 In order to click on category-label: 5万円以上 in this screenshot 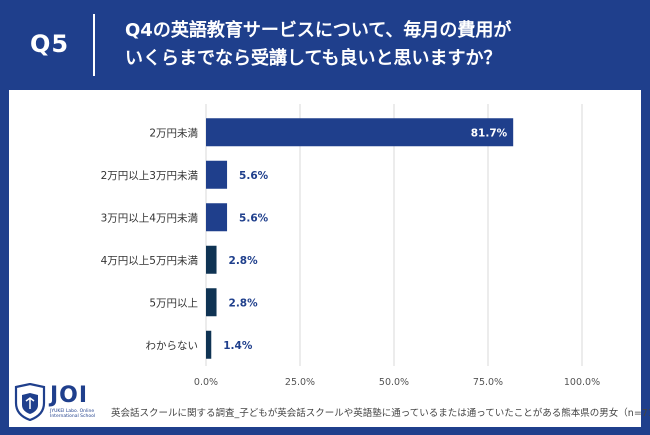, I will do `click(173, 303)`.